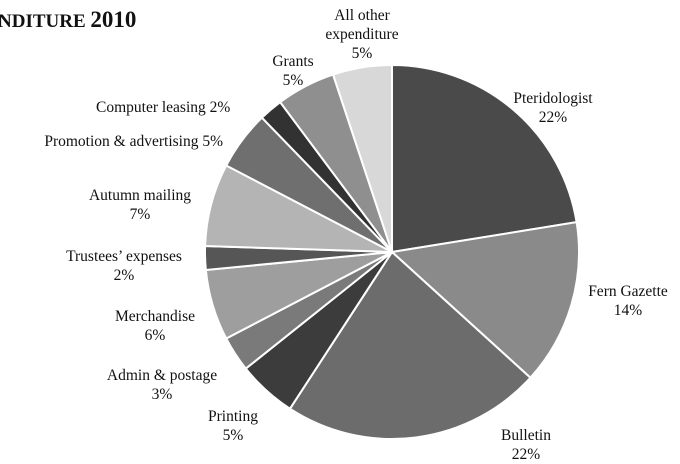  Describe the element at coordinates (140, 214) in the screenshot. I see `slice-value-autumn-mailing: 7%` at that location.